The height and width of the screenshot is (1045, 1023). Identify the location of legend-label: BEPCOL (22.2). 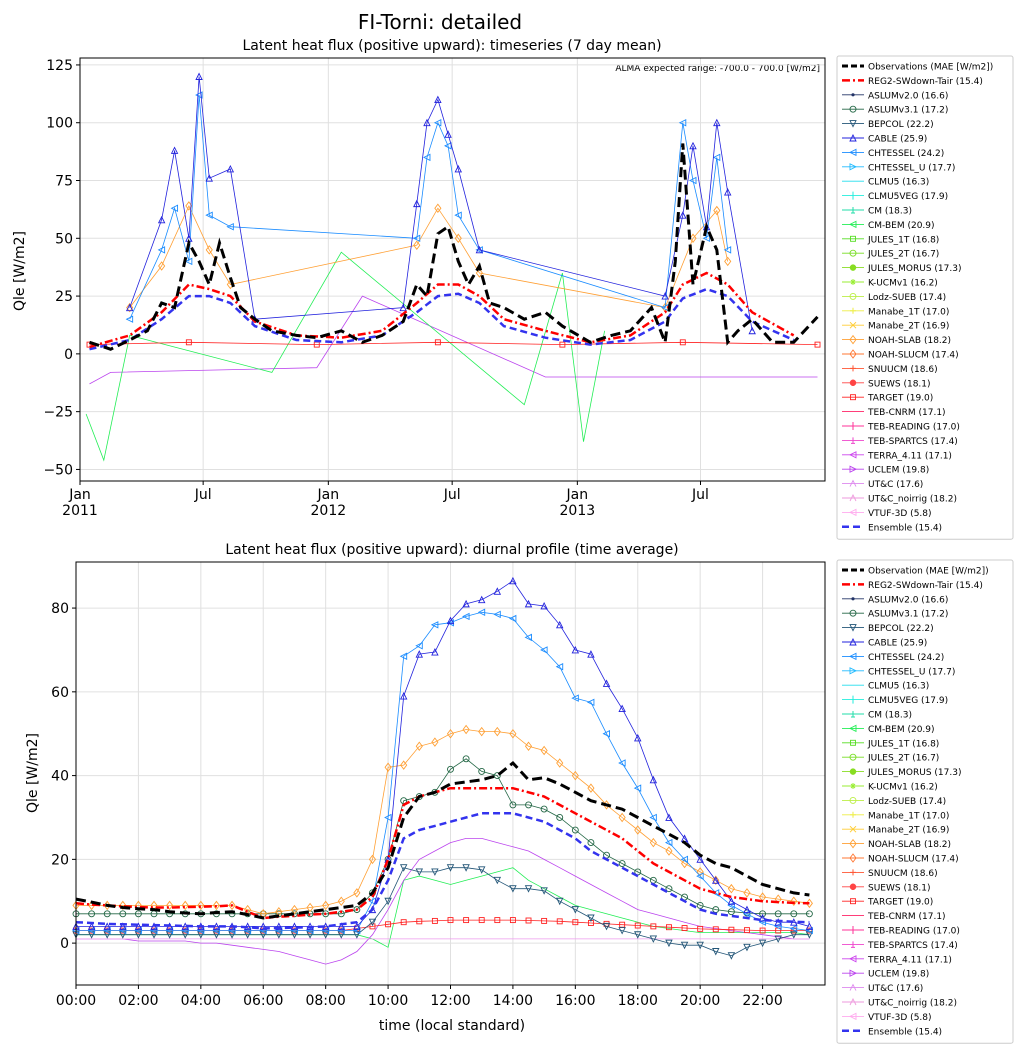
(901, 629).